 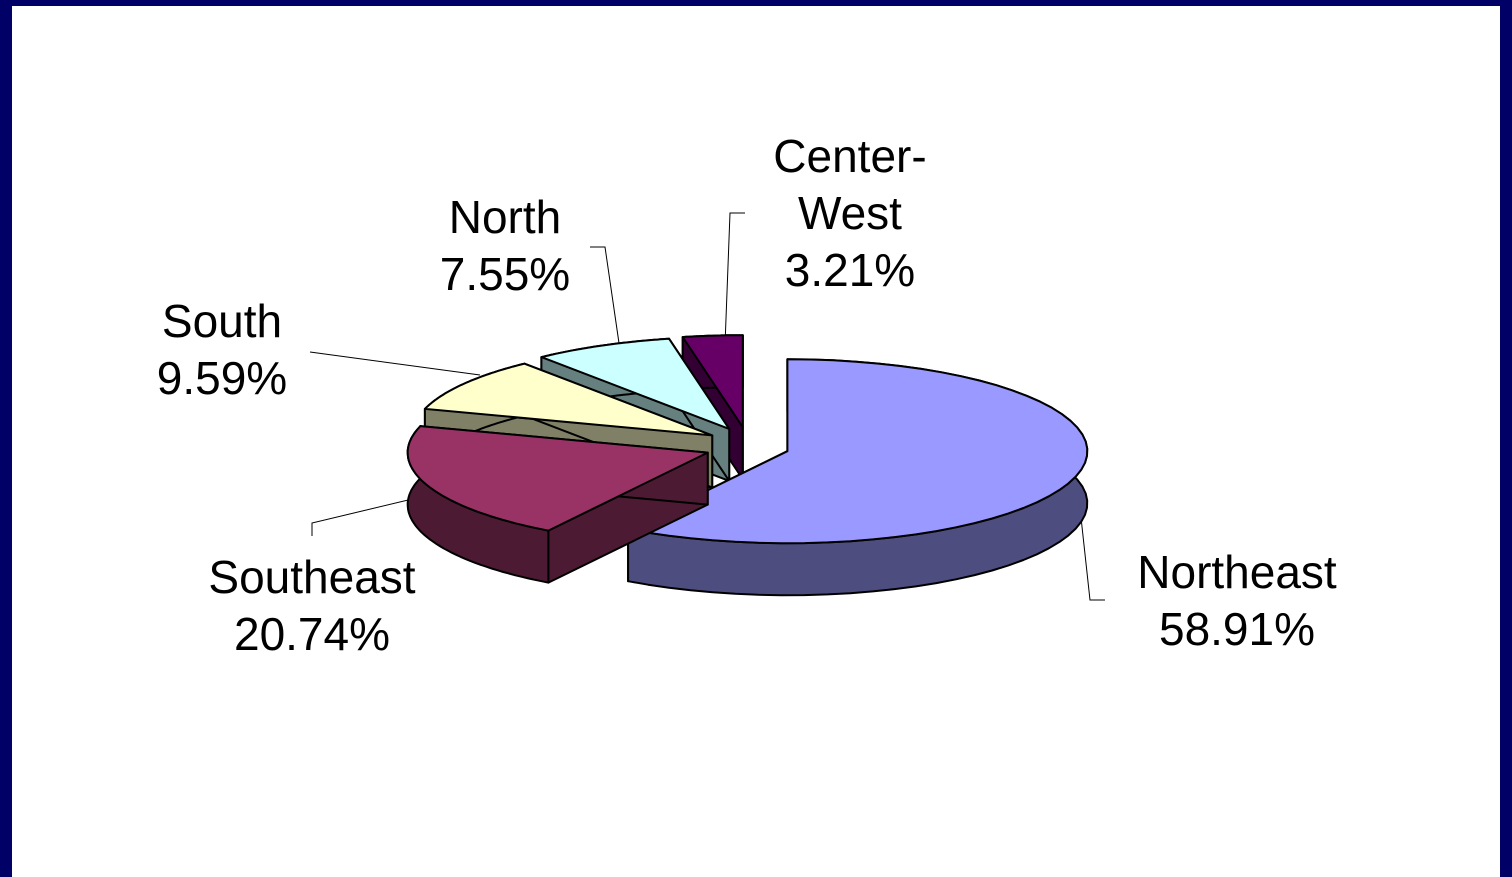 I want to click on category-label: Northeast, so click(x=1237, y=572).